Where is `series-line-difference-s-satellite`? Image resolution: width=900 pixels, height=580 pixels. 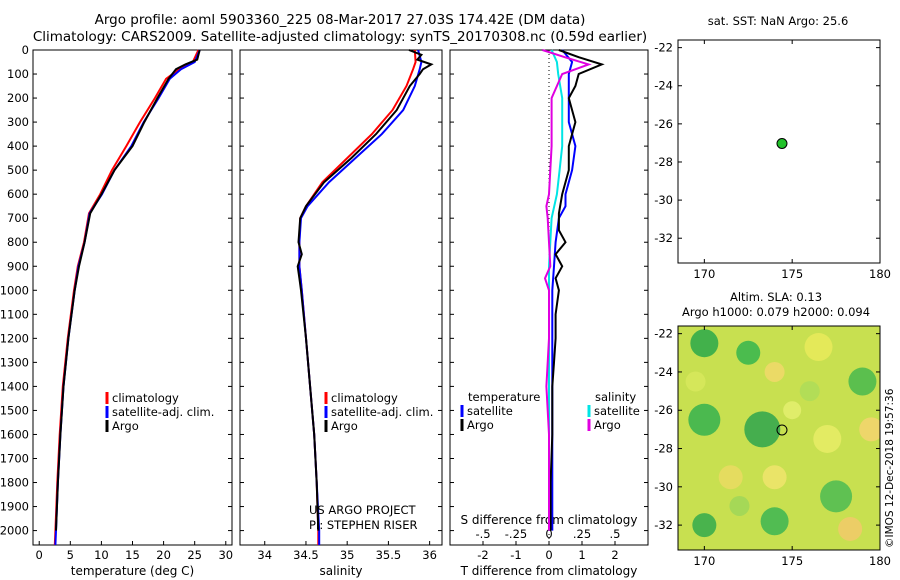 series-line-difference-s-satellite is located at coordinates (556, 290).